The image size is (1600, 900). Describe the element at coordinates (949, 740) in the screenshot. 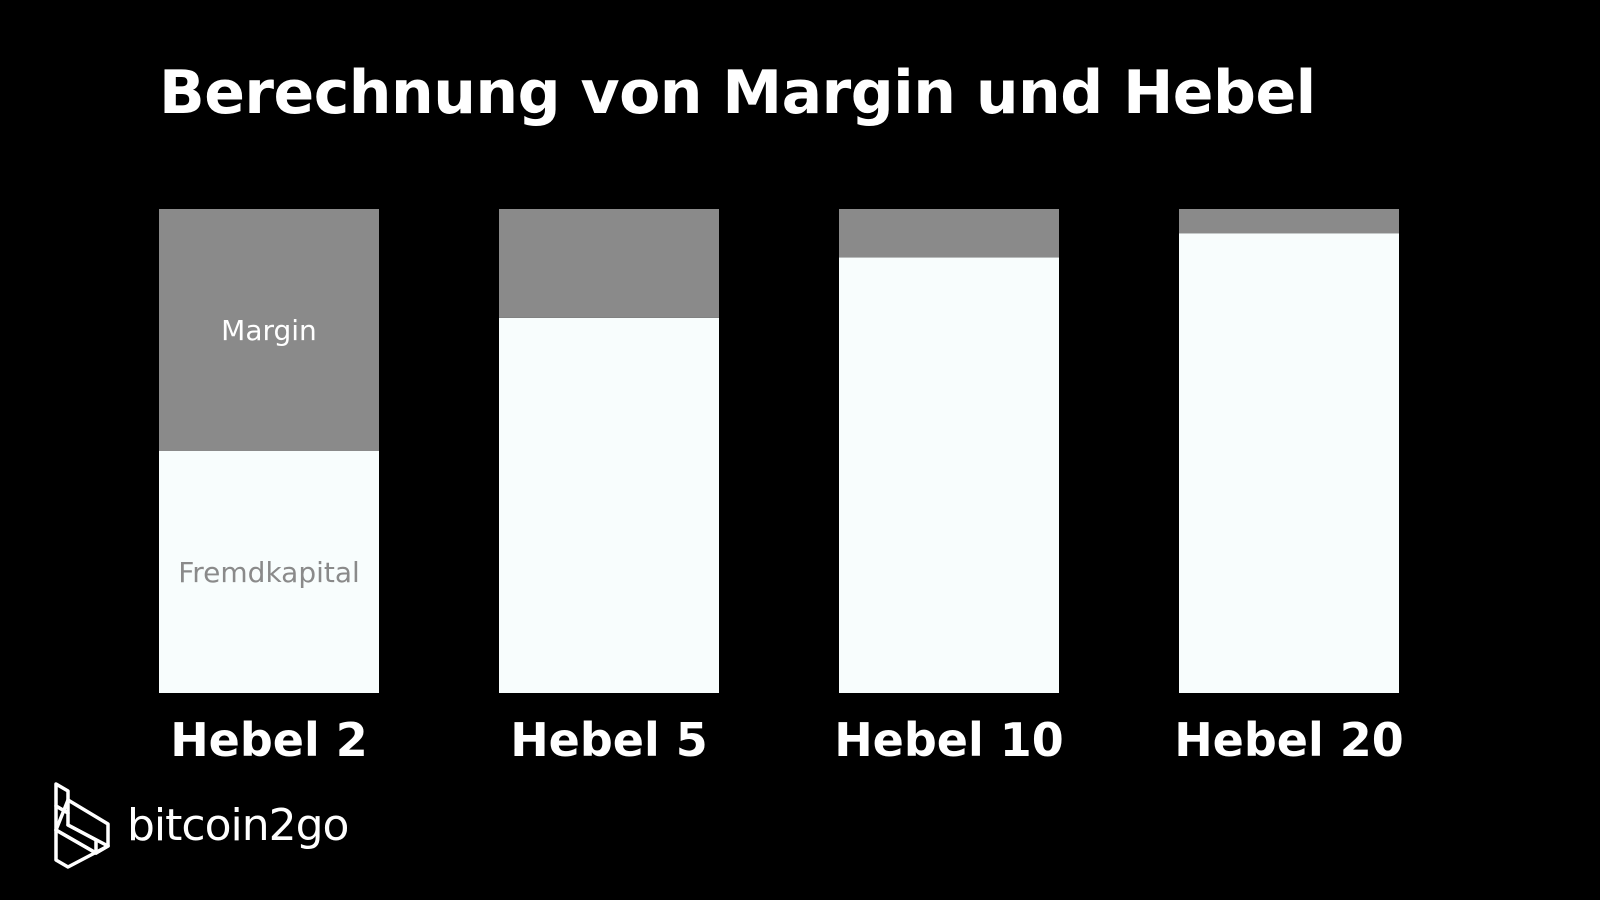

I see `category-label-3: Hebel 10` at that location.